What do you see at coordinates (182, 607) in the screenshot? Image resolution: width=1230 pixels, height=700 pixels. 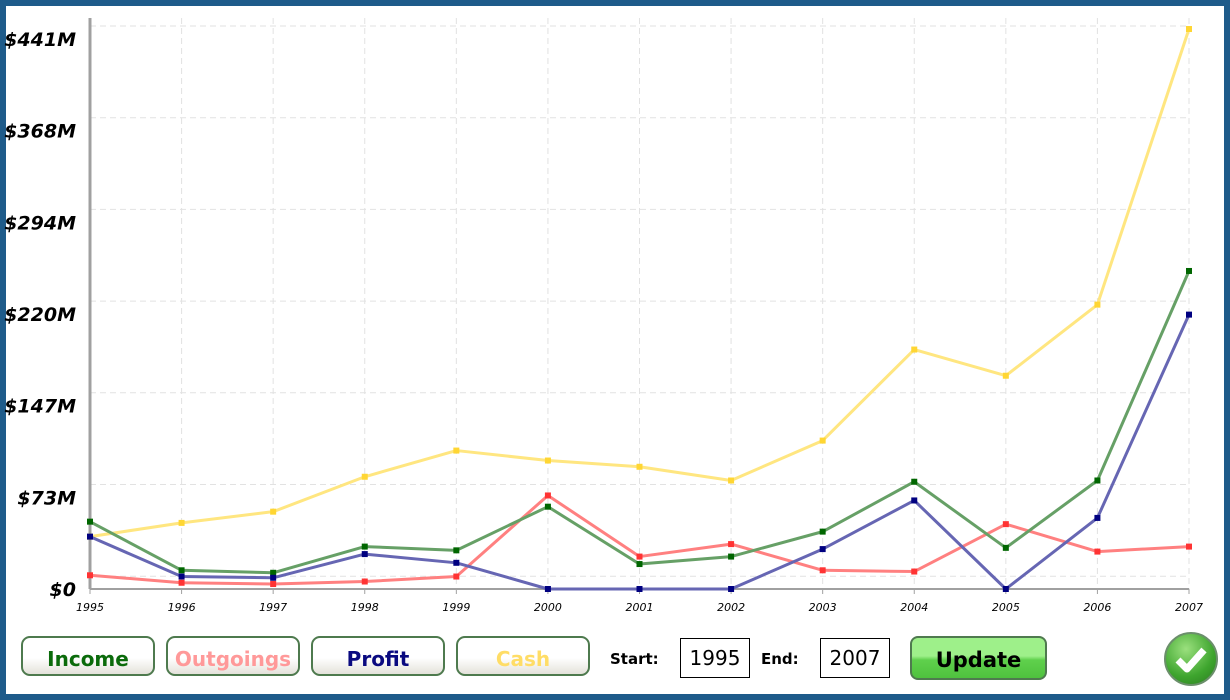 I see `x-tick-label: 1996` at bounding box center [182, 607].